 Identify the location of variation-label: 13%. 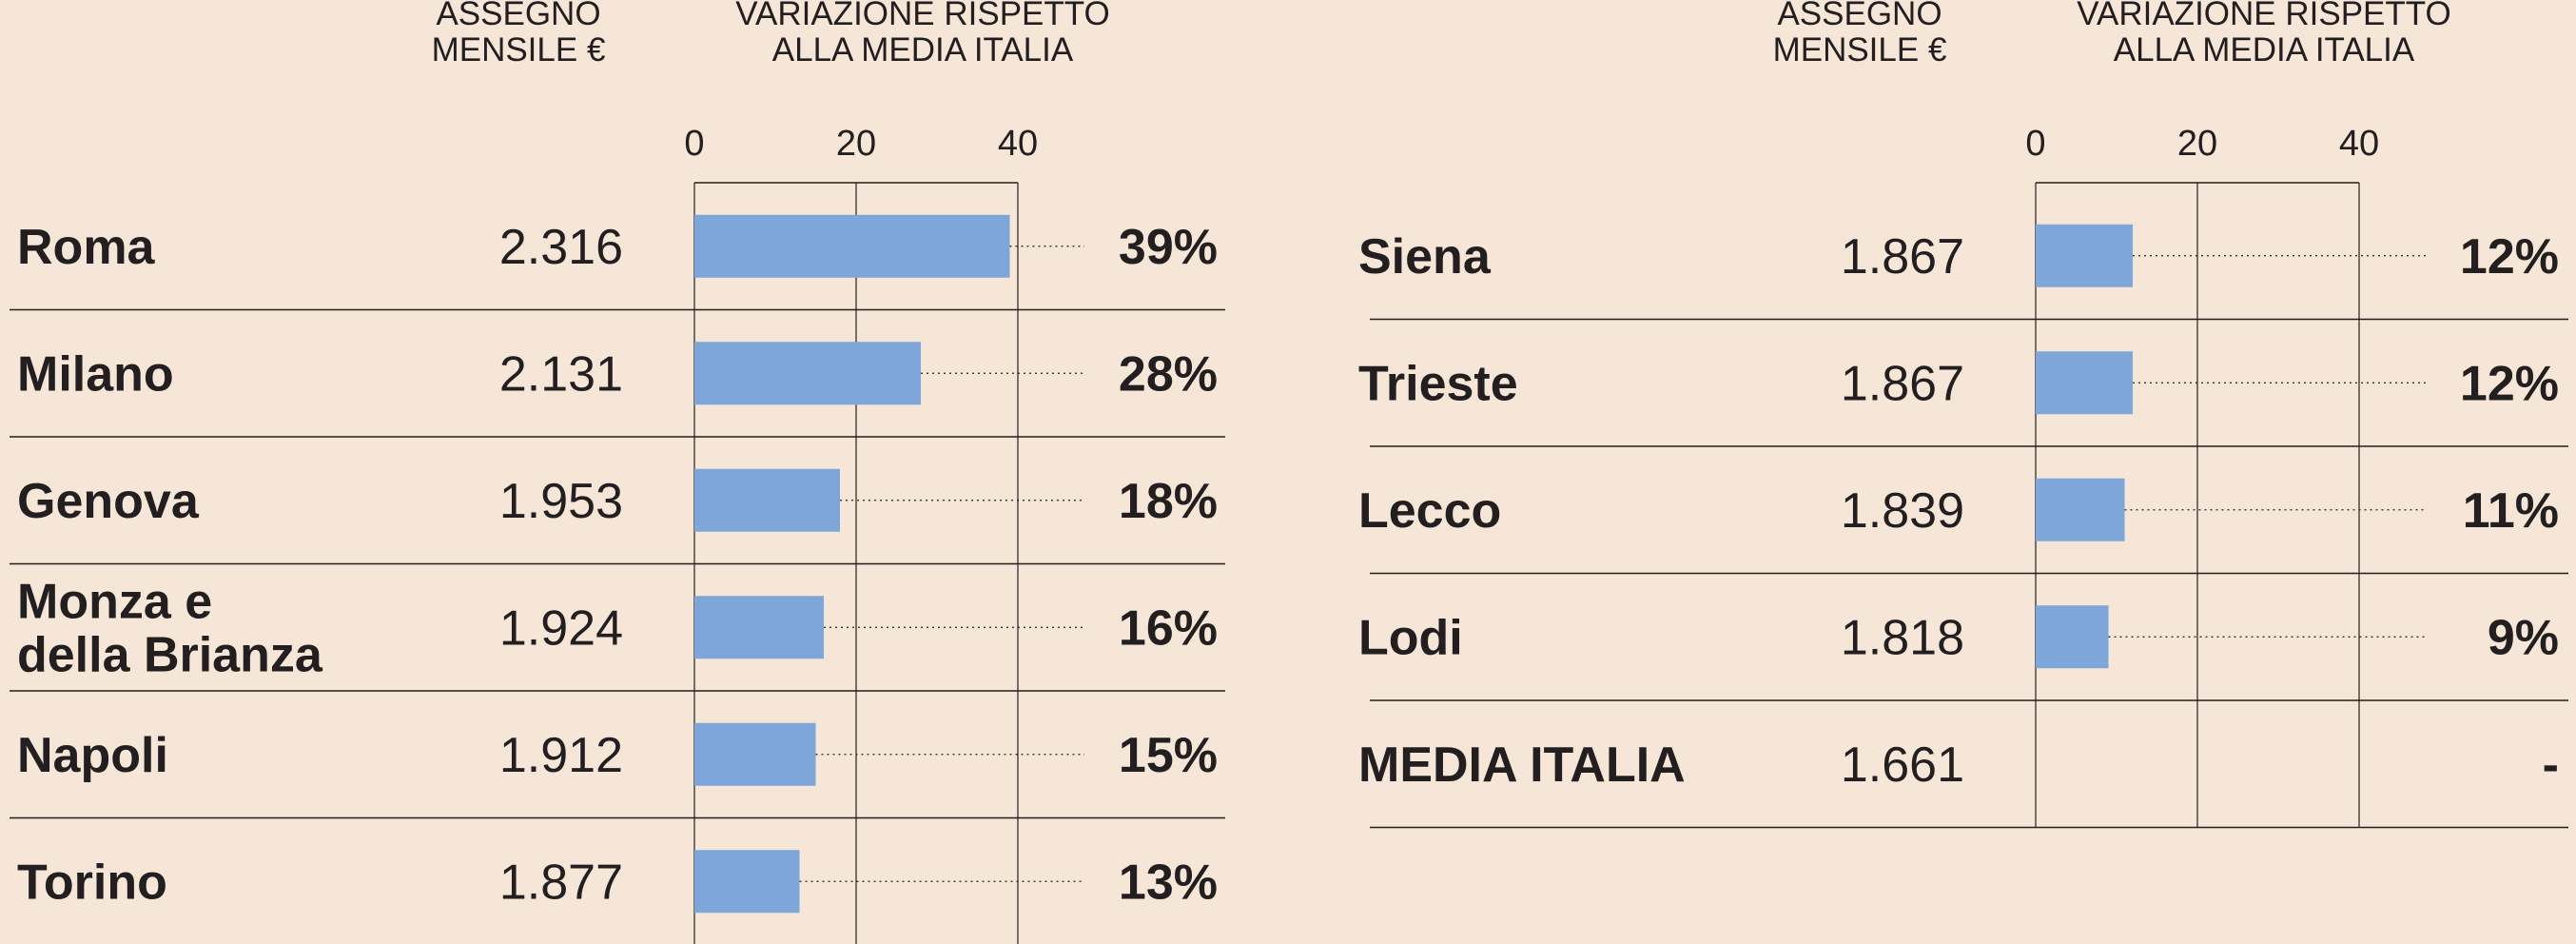
(1168, 883).